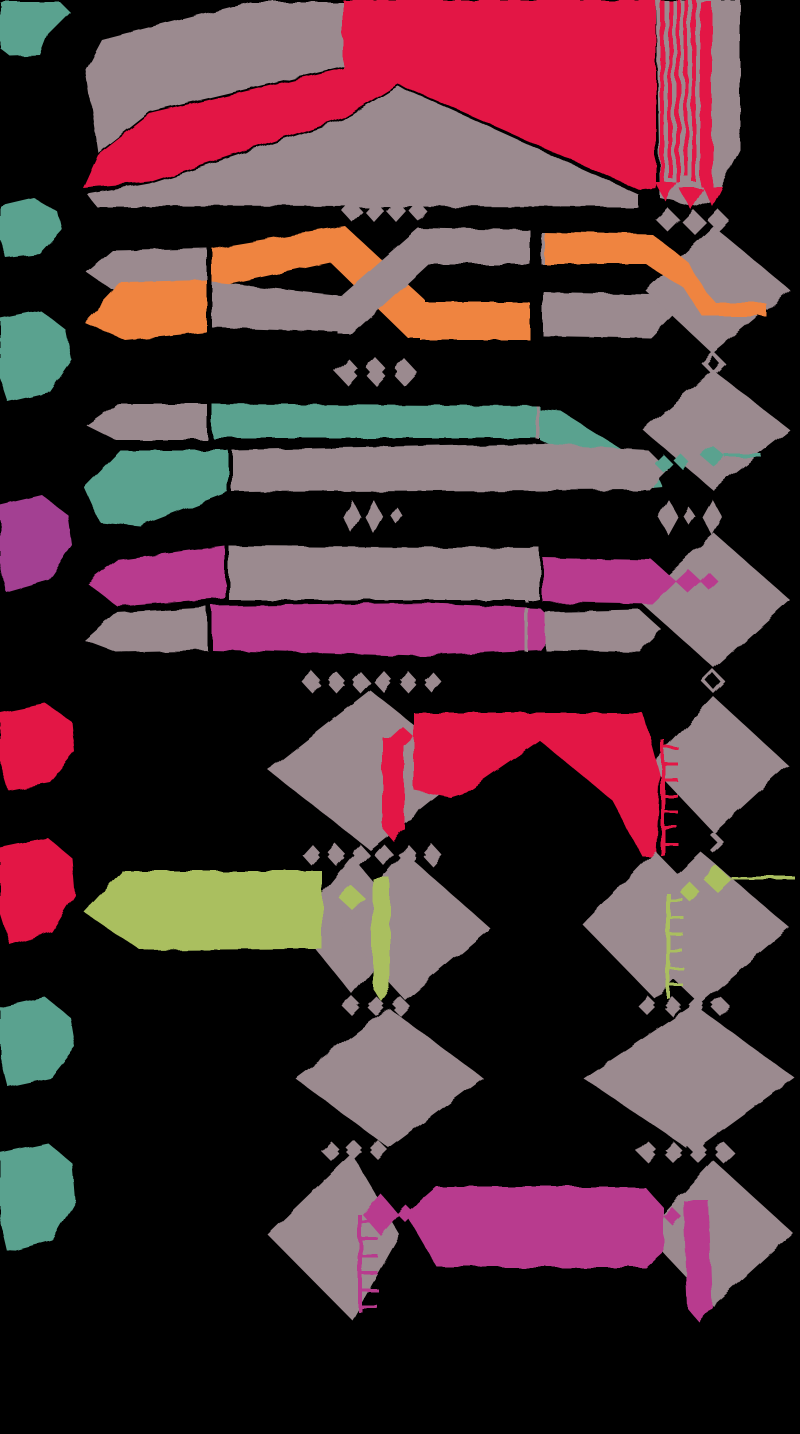  Describe the element at coordinates (475, 321) in the screenshot. I see `row2-orange-lane-flat` at that location.